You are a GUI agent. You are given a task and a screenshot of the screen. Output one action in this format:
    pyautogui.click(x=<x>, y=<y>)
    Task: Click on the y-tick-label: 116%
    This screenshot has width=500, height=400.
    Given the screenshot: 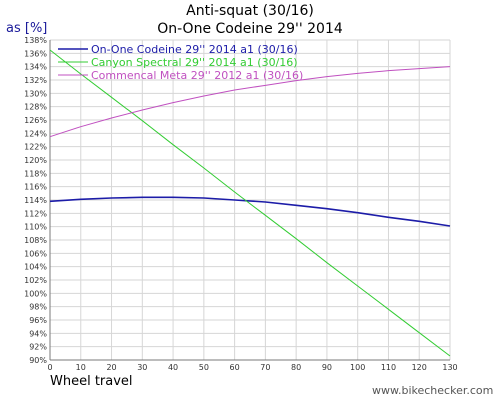 What is the action you would take?
    pyautogui.click(x=35, y=187)
    